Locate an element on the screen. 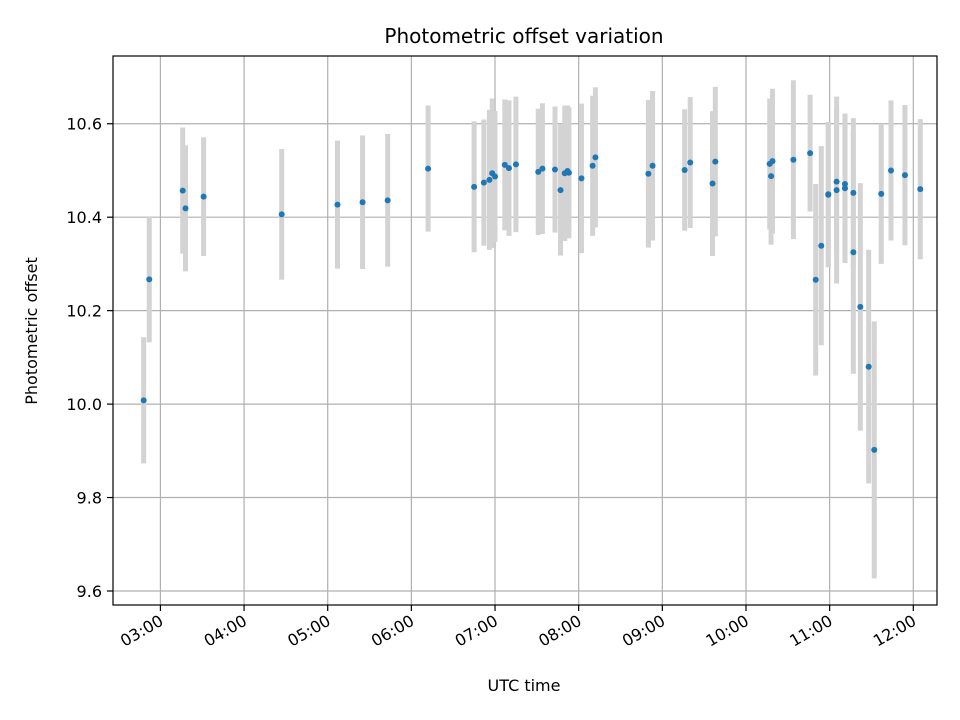 The width and height of the screenshot is (960, 720). x-tick-label: 08:00 is located at coordinates (559, 631).